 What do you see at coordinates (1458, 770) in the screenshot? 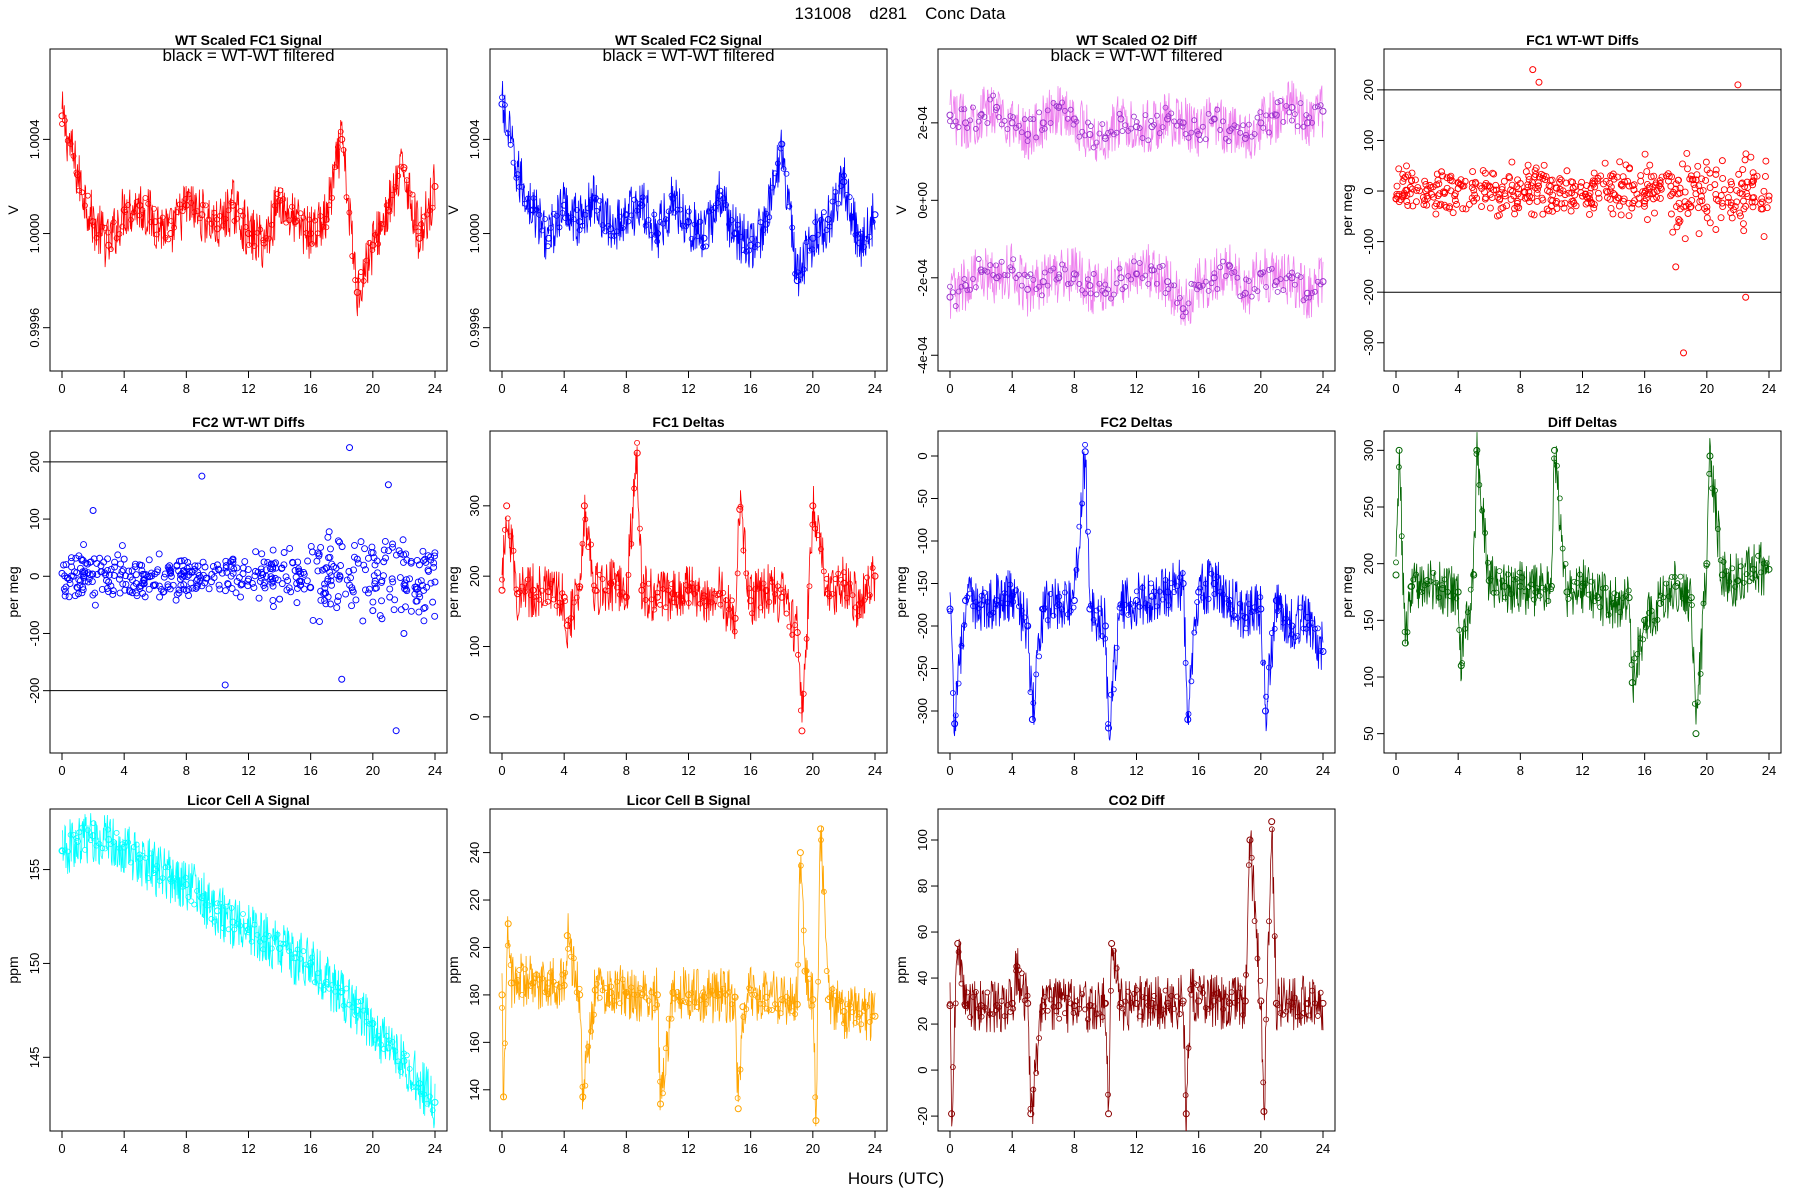
I see `x-tick-label: 4` at bounding box center [1458, 770].